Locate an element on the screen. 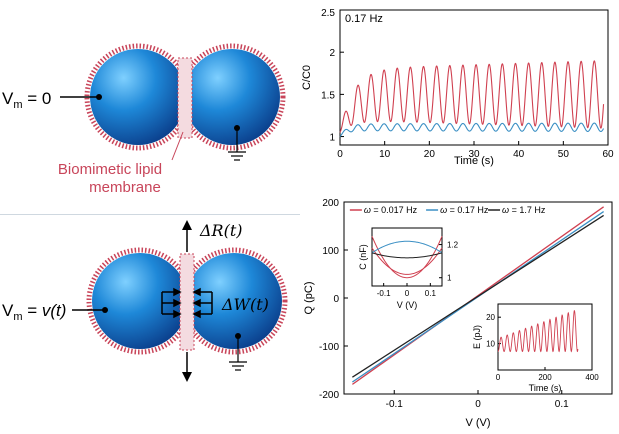 This screenshot has width=619, height=434. x-tick-label: -0.1 is located at coordinates (395, 404).